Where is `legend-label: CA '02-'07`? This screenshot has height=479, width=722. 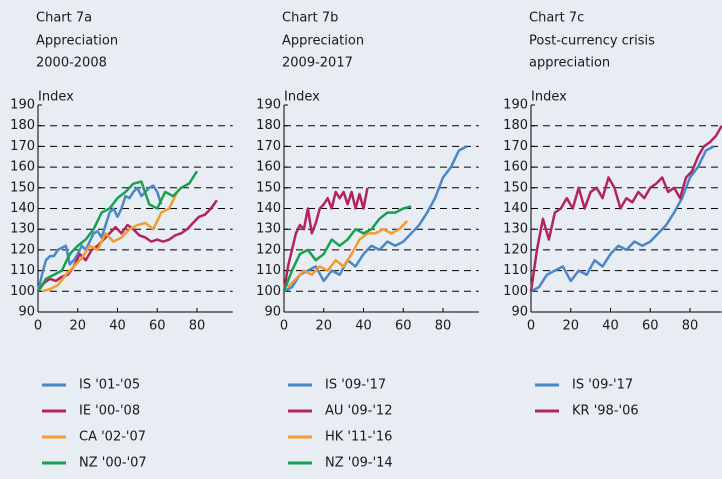
legend-label: CA '02-'07 is located at coordinates (112, 437).